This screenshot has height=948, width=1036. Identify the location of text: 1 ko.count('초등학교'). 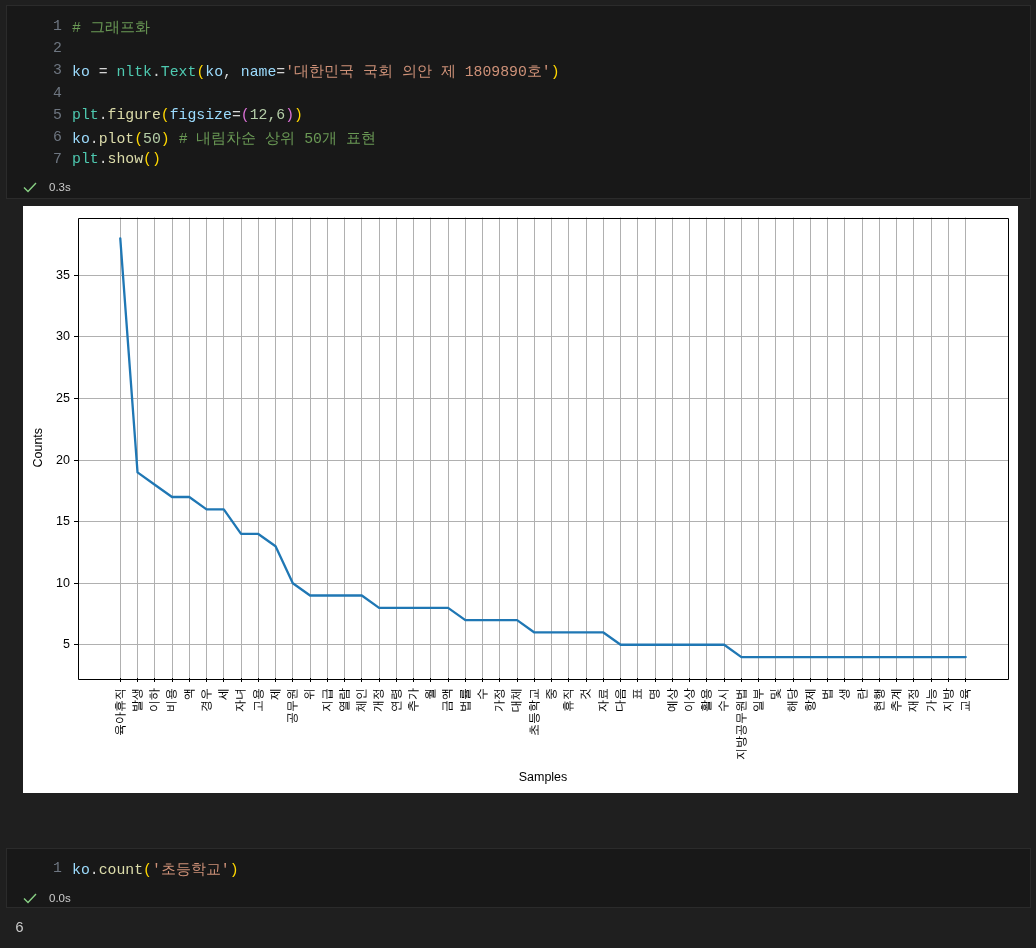
(145, 869).